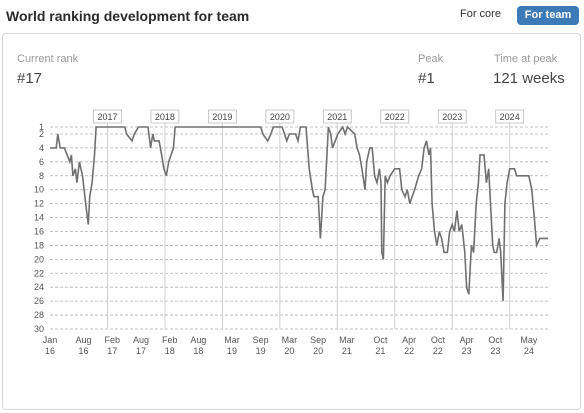 The width and height of the screenshot is (584, 413). Describe the element at coordinates (41, 162) in the screenshot. I see `y-tick-label: 6` at that location.